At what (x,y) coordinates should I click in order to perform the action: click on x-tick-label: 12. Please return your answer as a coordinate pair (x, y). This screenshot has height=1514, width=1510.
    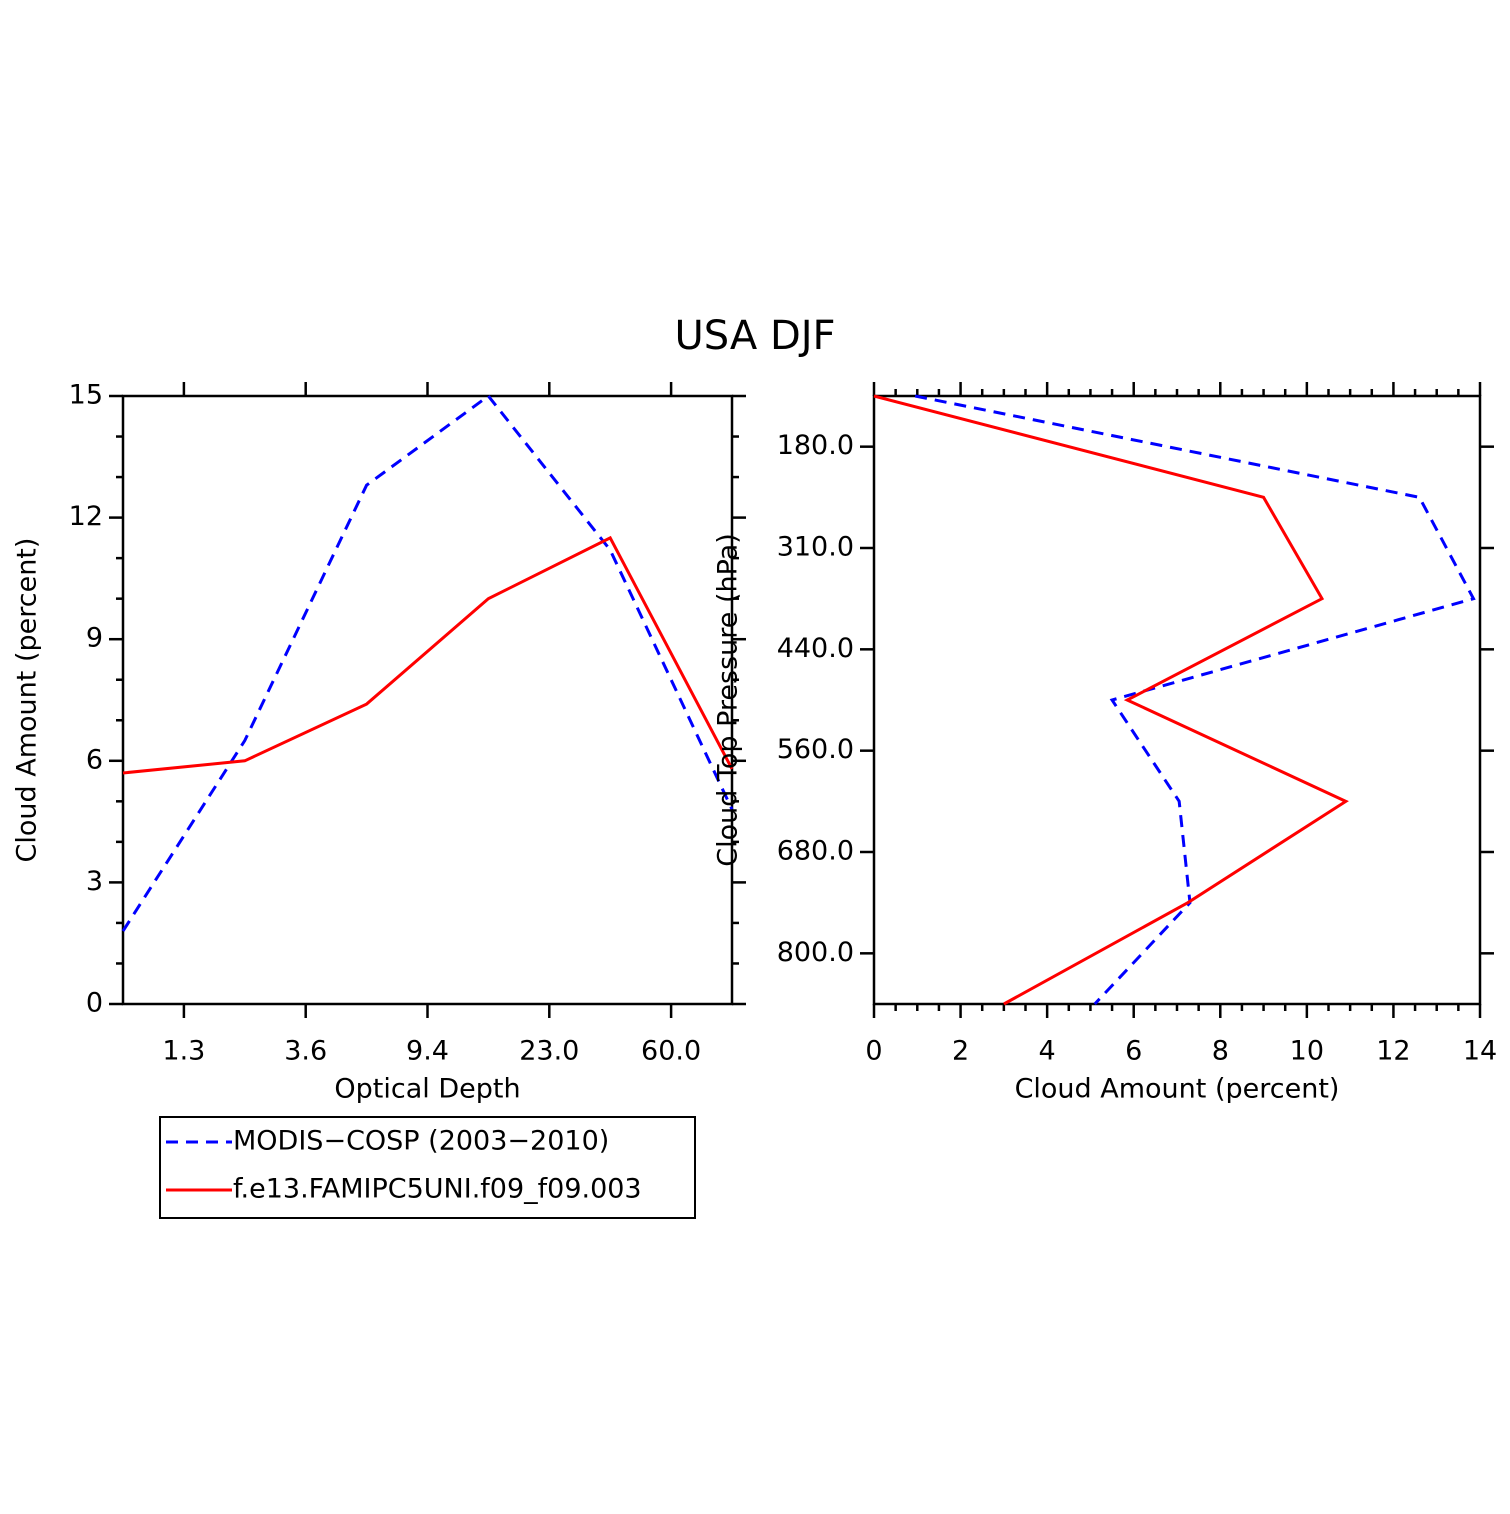
    Looking at the image, I should click on (1393, 1051).